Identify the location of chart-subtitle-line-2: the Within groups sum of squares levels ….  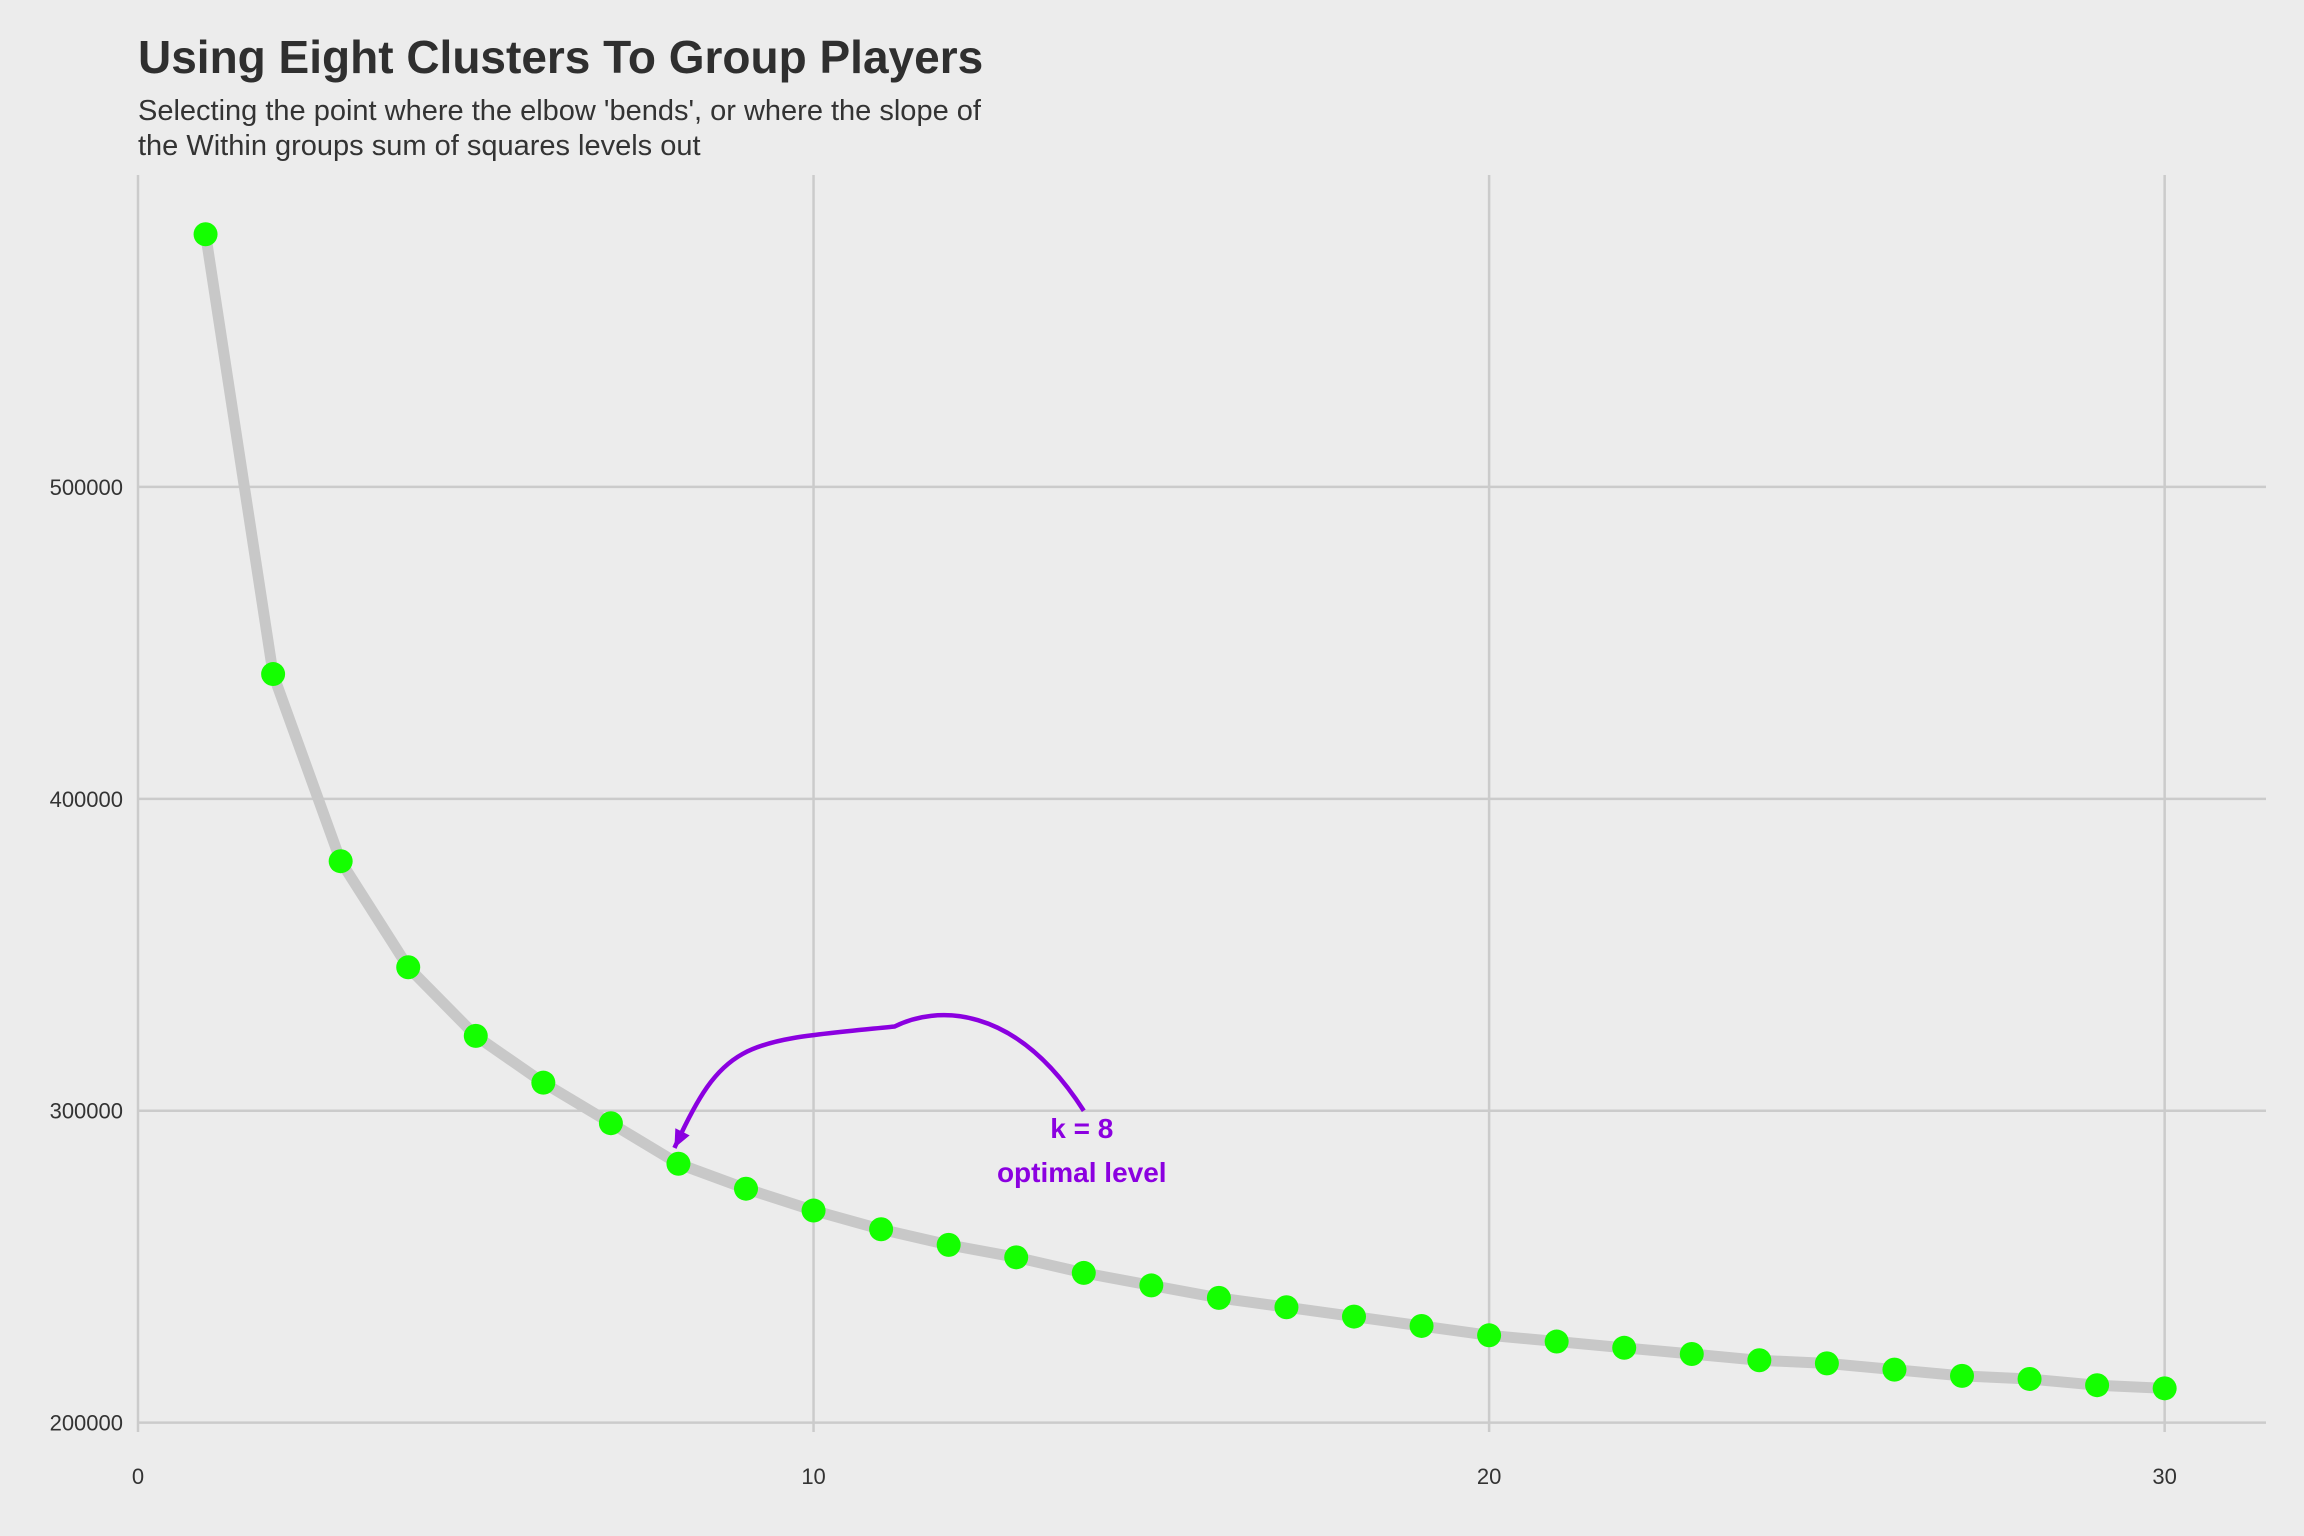
(419, 146).